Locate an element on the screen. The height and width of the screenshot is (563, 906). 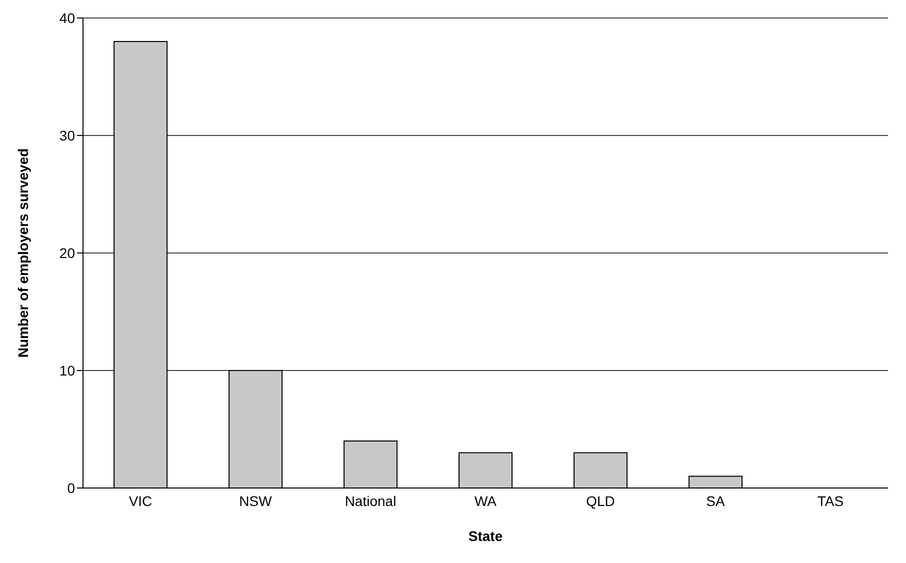
y-tick-label: 40 is located at coordinates (67, 18).